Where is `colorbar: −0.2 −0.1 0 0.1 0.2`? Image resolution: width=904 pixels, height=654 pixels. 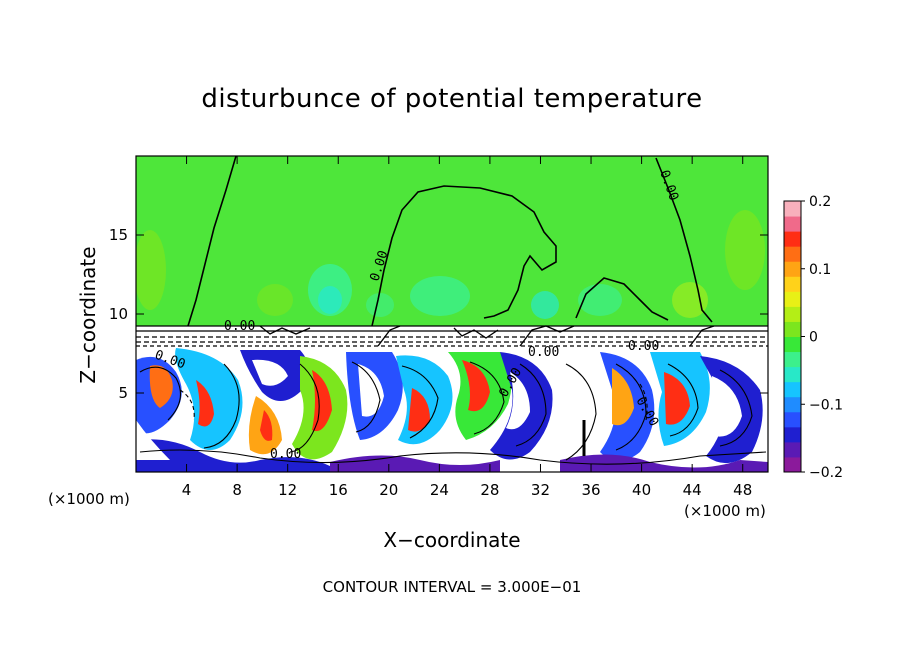 colorbar: −0.2 −0.1 0 0.1 0.2 is located at coordinates (813, 337).